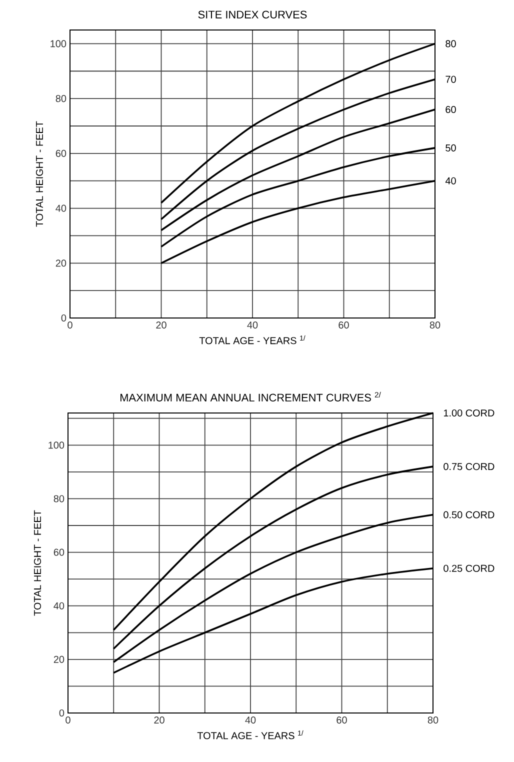 This screenshot has height=762, width=514. I want to click on series-label: 70, so click(451, 79).